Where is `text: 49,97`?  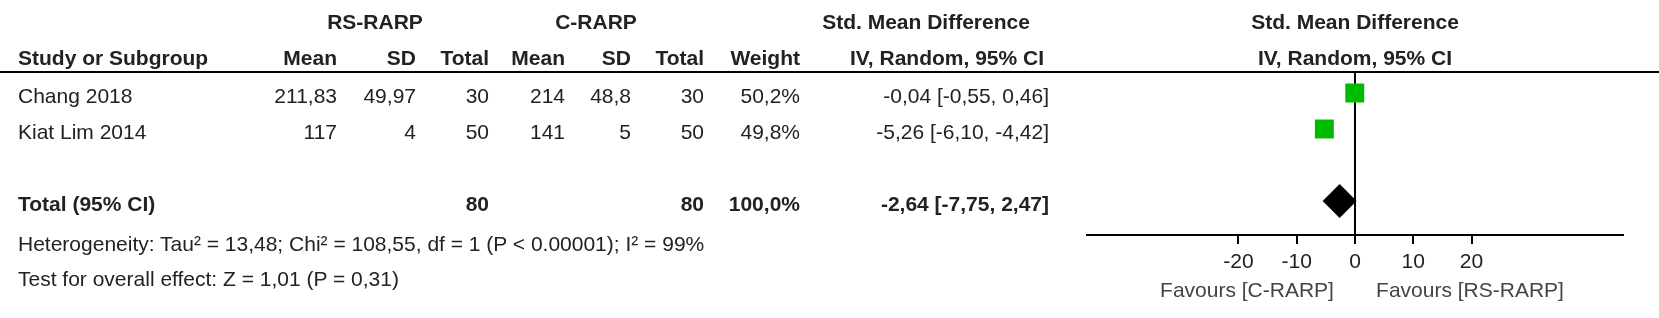
text: 49,97 is located at coordinates (389, 96).